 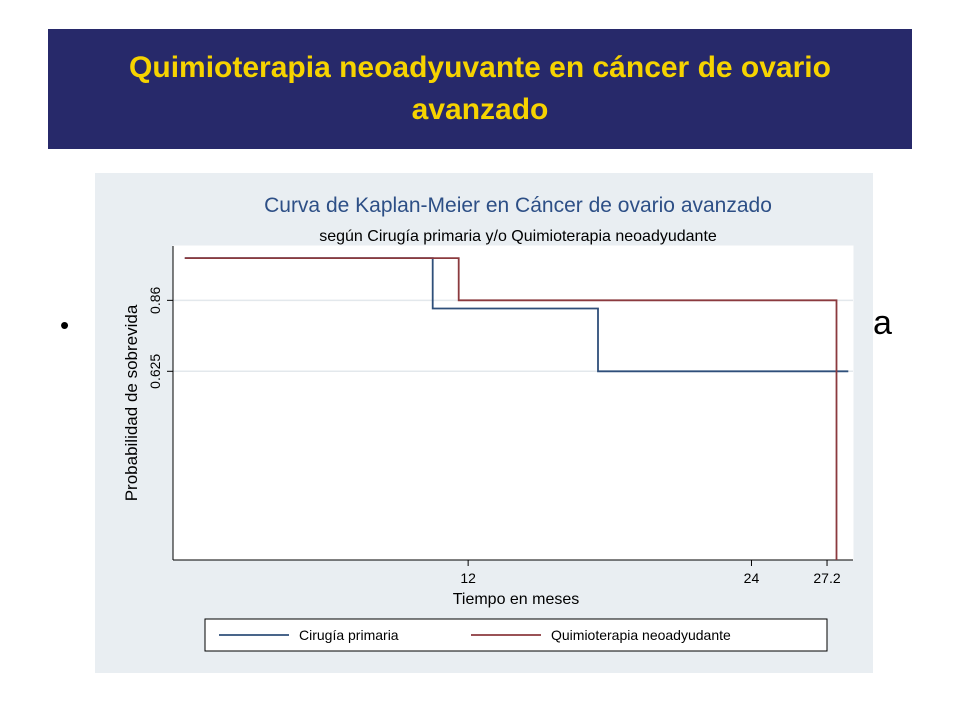 What do you see at coordinates (155, 371) in the screenshot?
I see `y-tick-label: 0.625` at bounding box center [155, 371].